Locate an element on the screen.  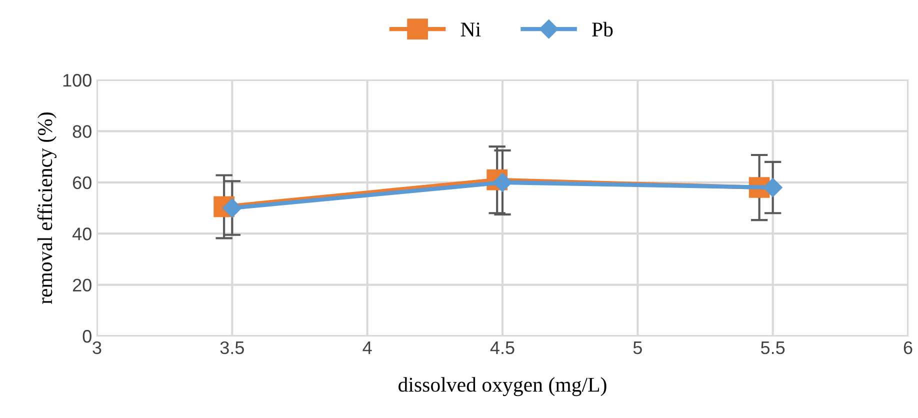
y-tick-label: 80 is located at coordinates (82, 131).